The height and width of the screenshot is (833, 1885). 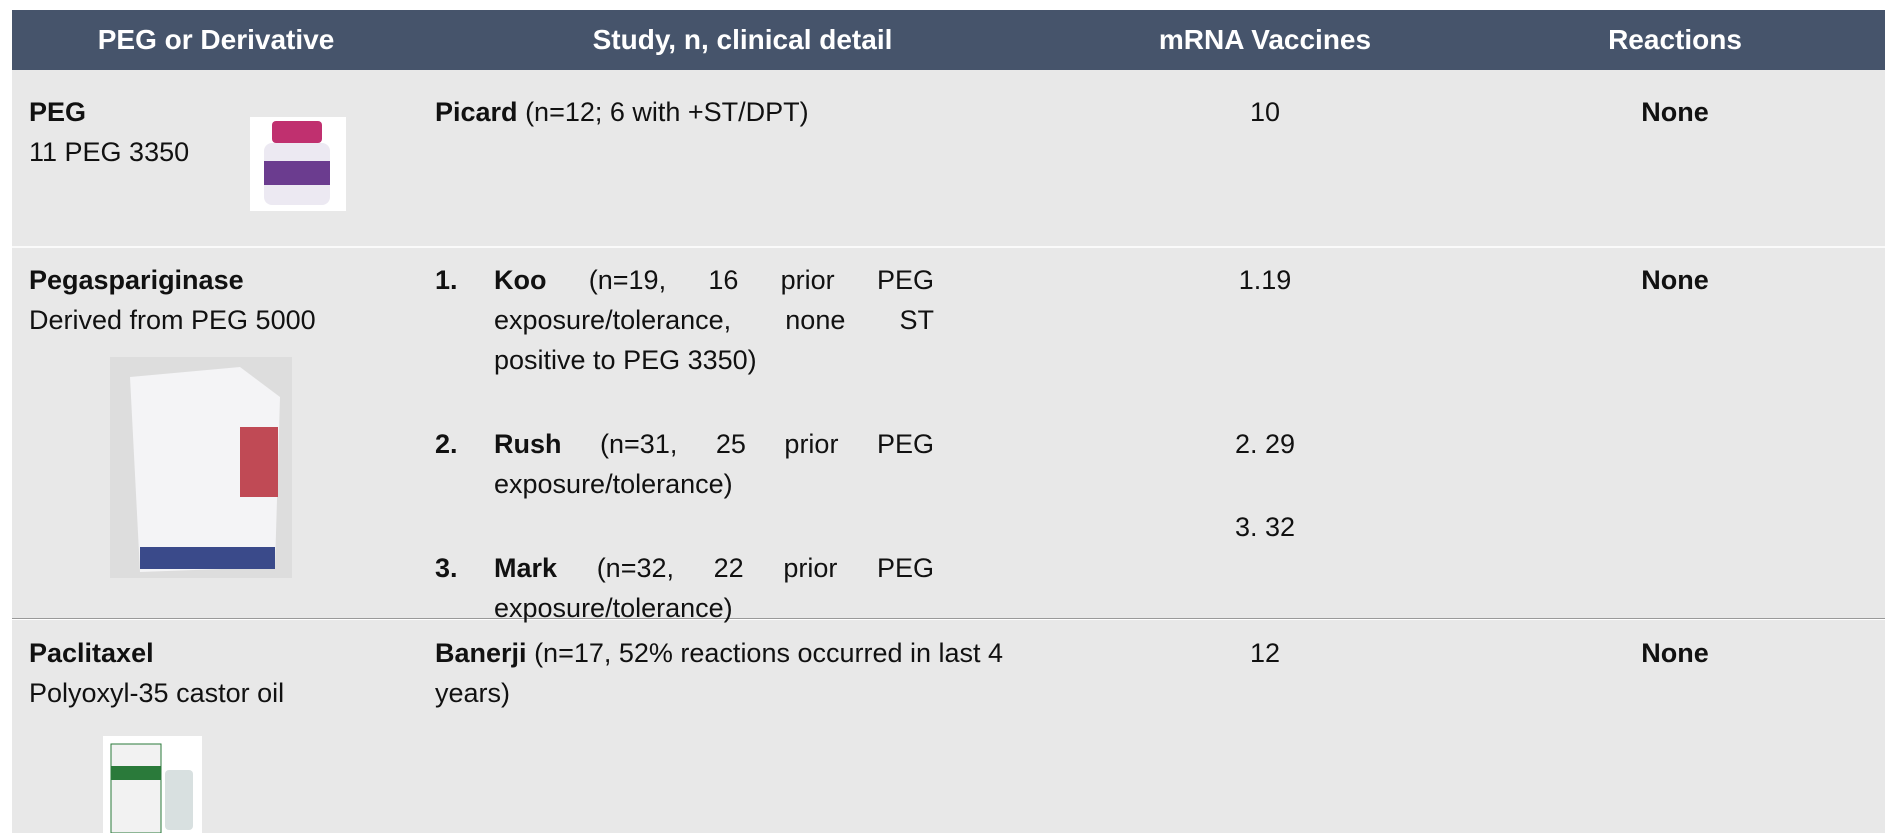 I want to click on item-detail: 11 PEG 3350, so click(x=109, y=152).